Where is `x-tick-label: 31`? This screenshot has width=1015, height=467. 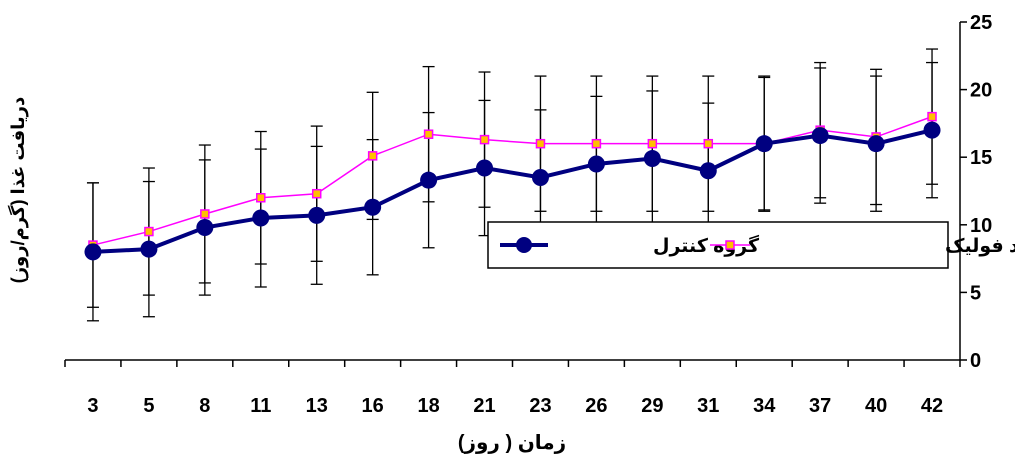
x-tick-label: 31 is located at coordinates (708, 406).